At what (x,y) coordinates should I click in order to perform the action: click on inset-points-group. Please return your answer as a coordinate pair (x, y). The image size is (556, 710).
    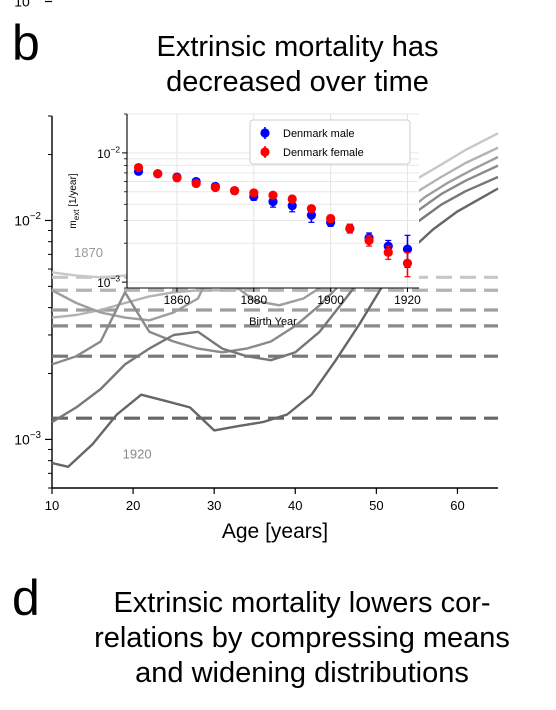
    Looking at the image, I should click on (273, 220).